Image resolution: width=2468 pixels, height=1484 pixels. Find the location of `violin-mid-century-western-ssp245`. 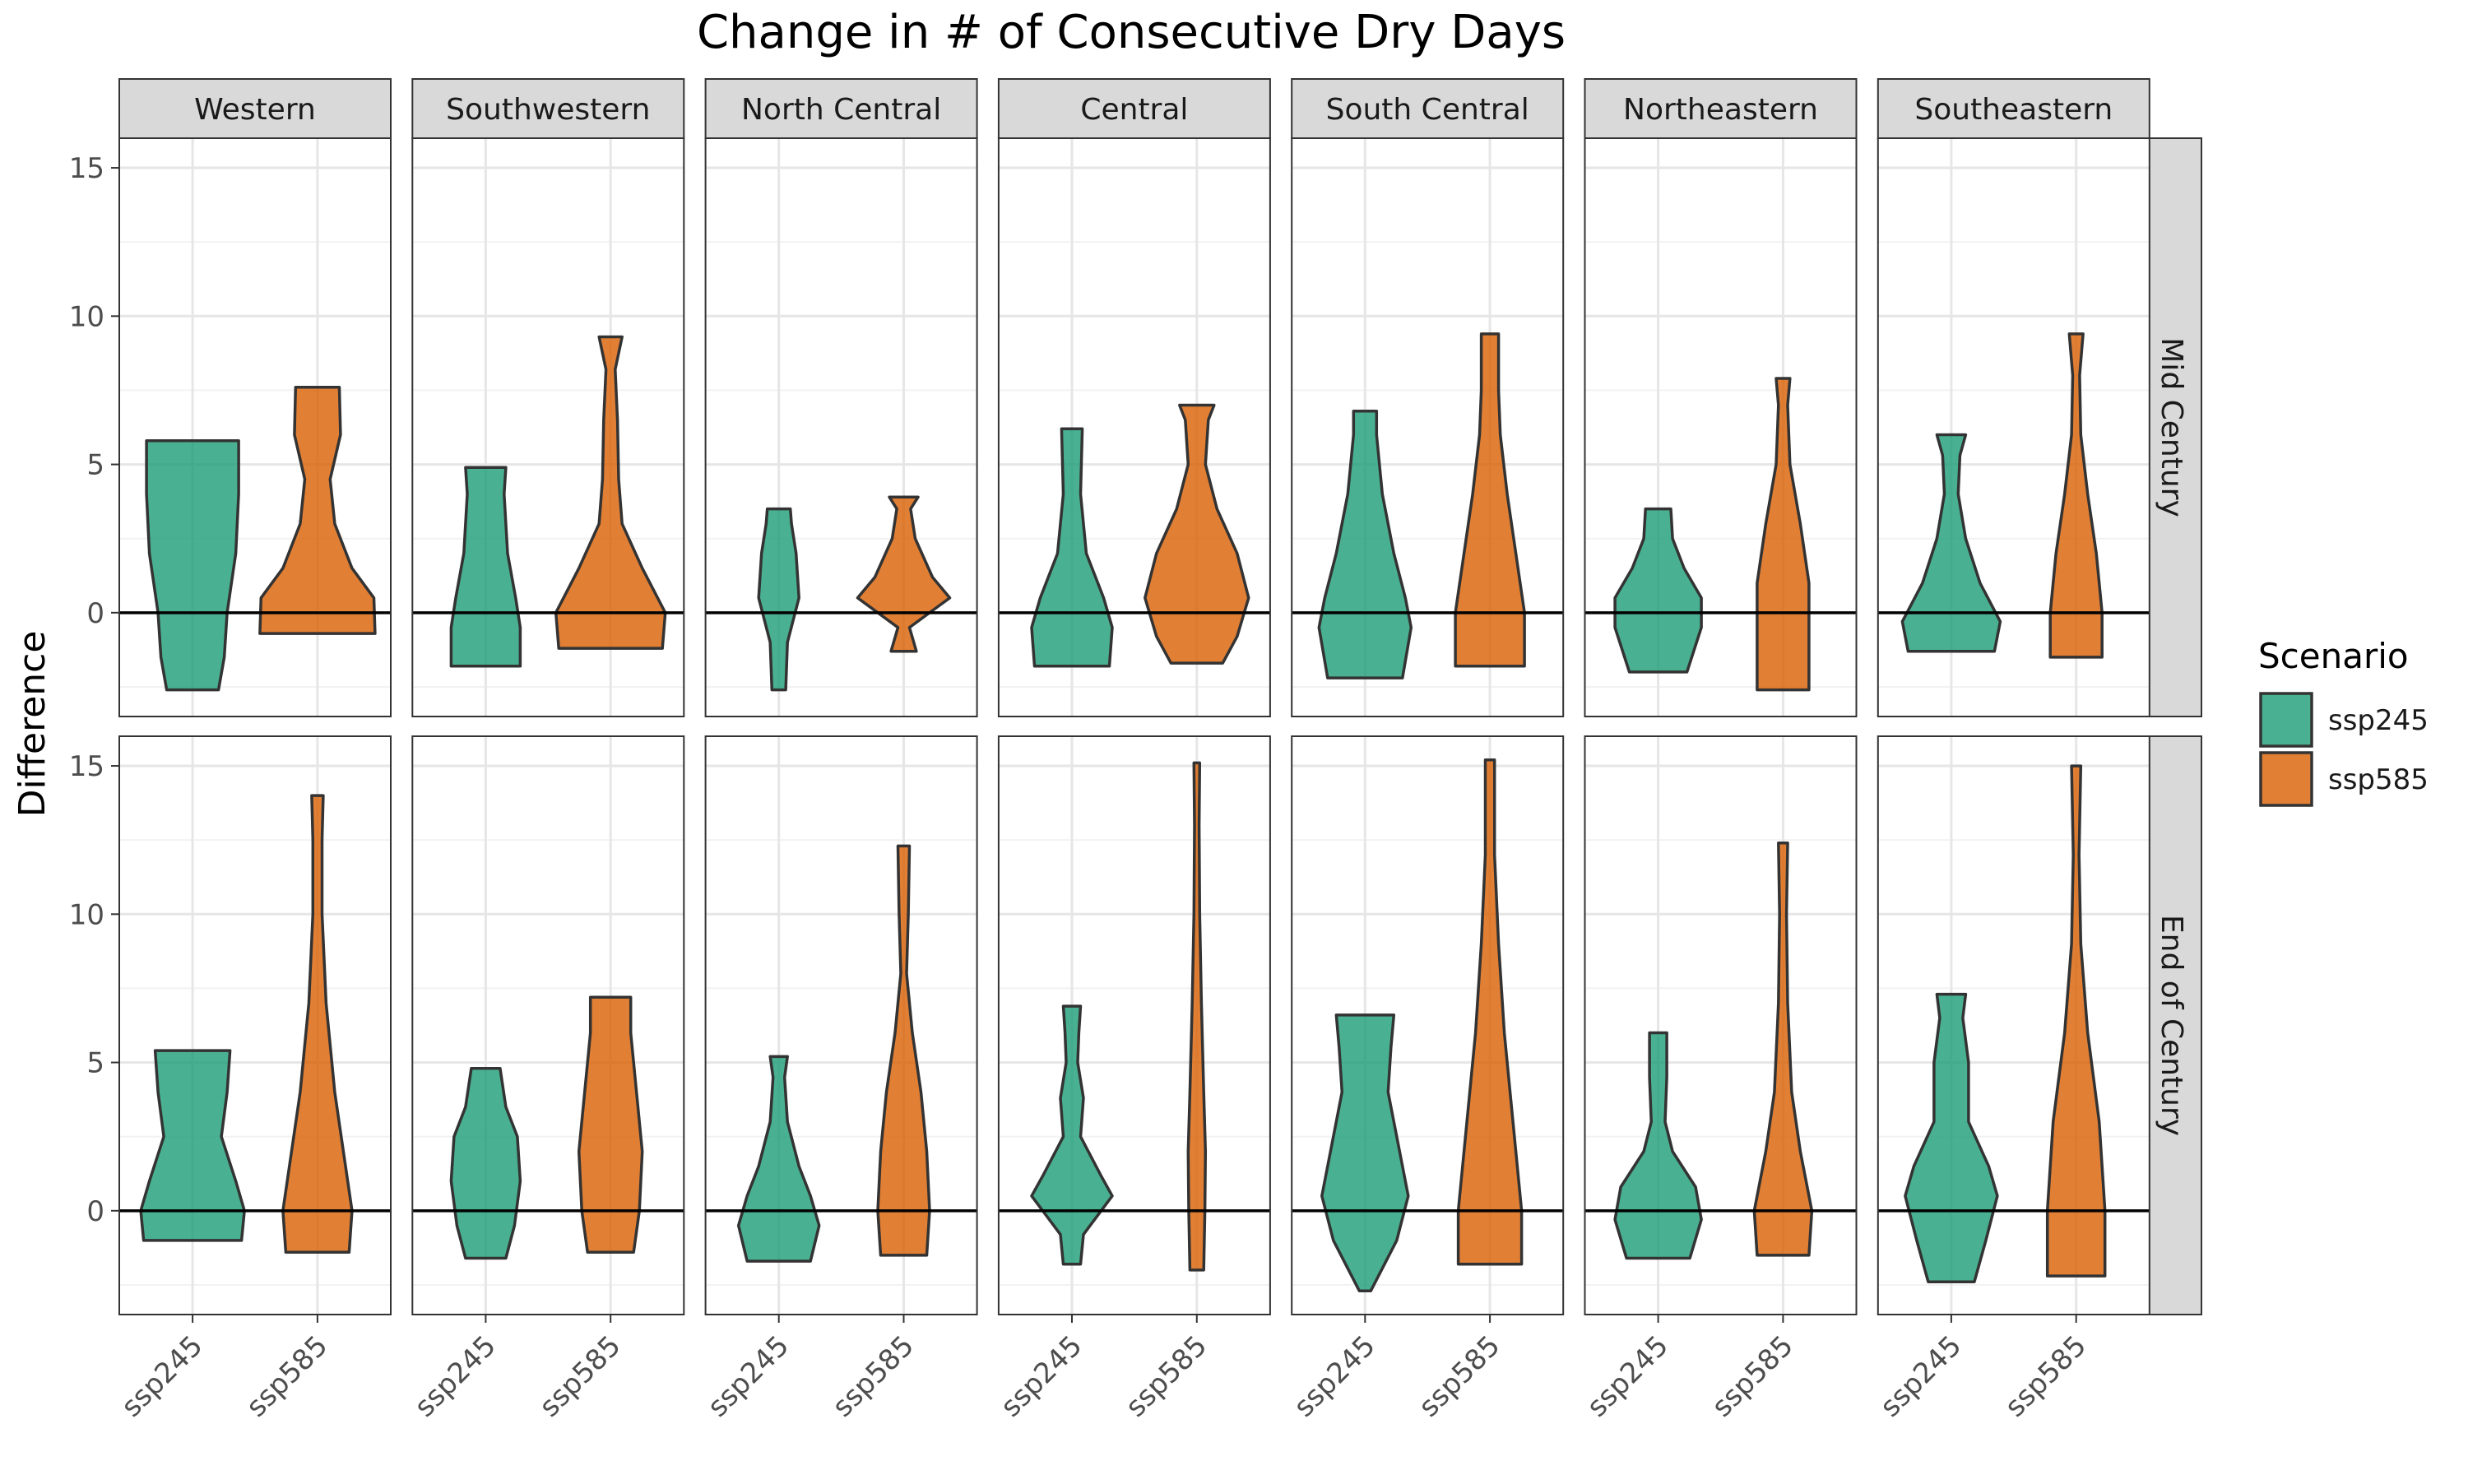

violin-mid-century-western-ssp245 is located at coordinates (192, 565).